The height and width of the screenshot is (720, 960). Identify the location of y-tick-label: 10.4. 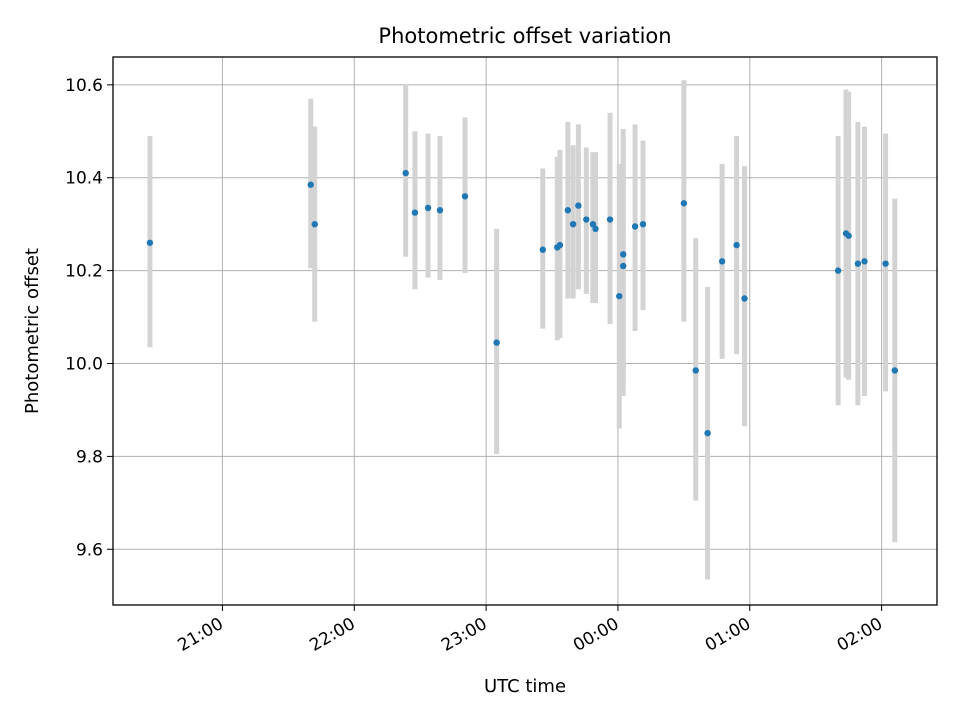
(84, 179).